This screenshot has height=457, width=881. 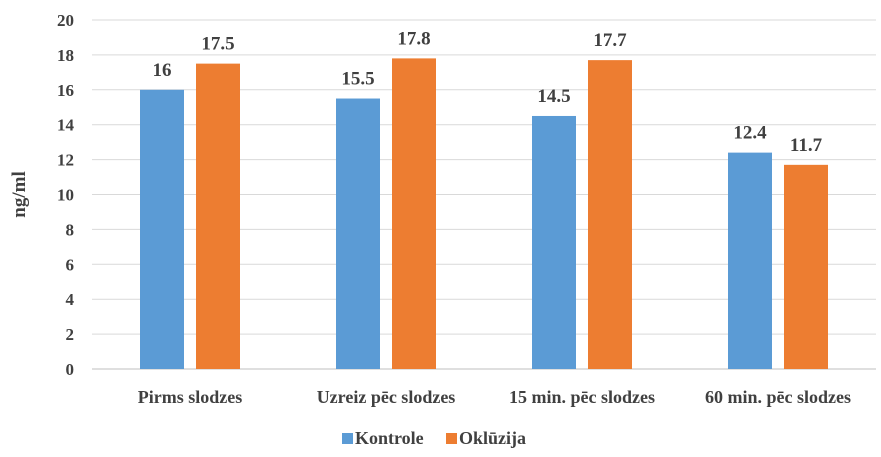 I want to click on legend-label: Kontrole, so click(x=389, y=438).